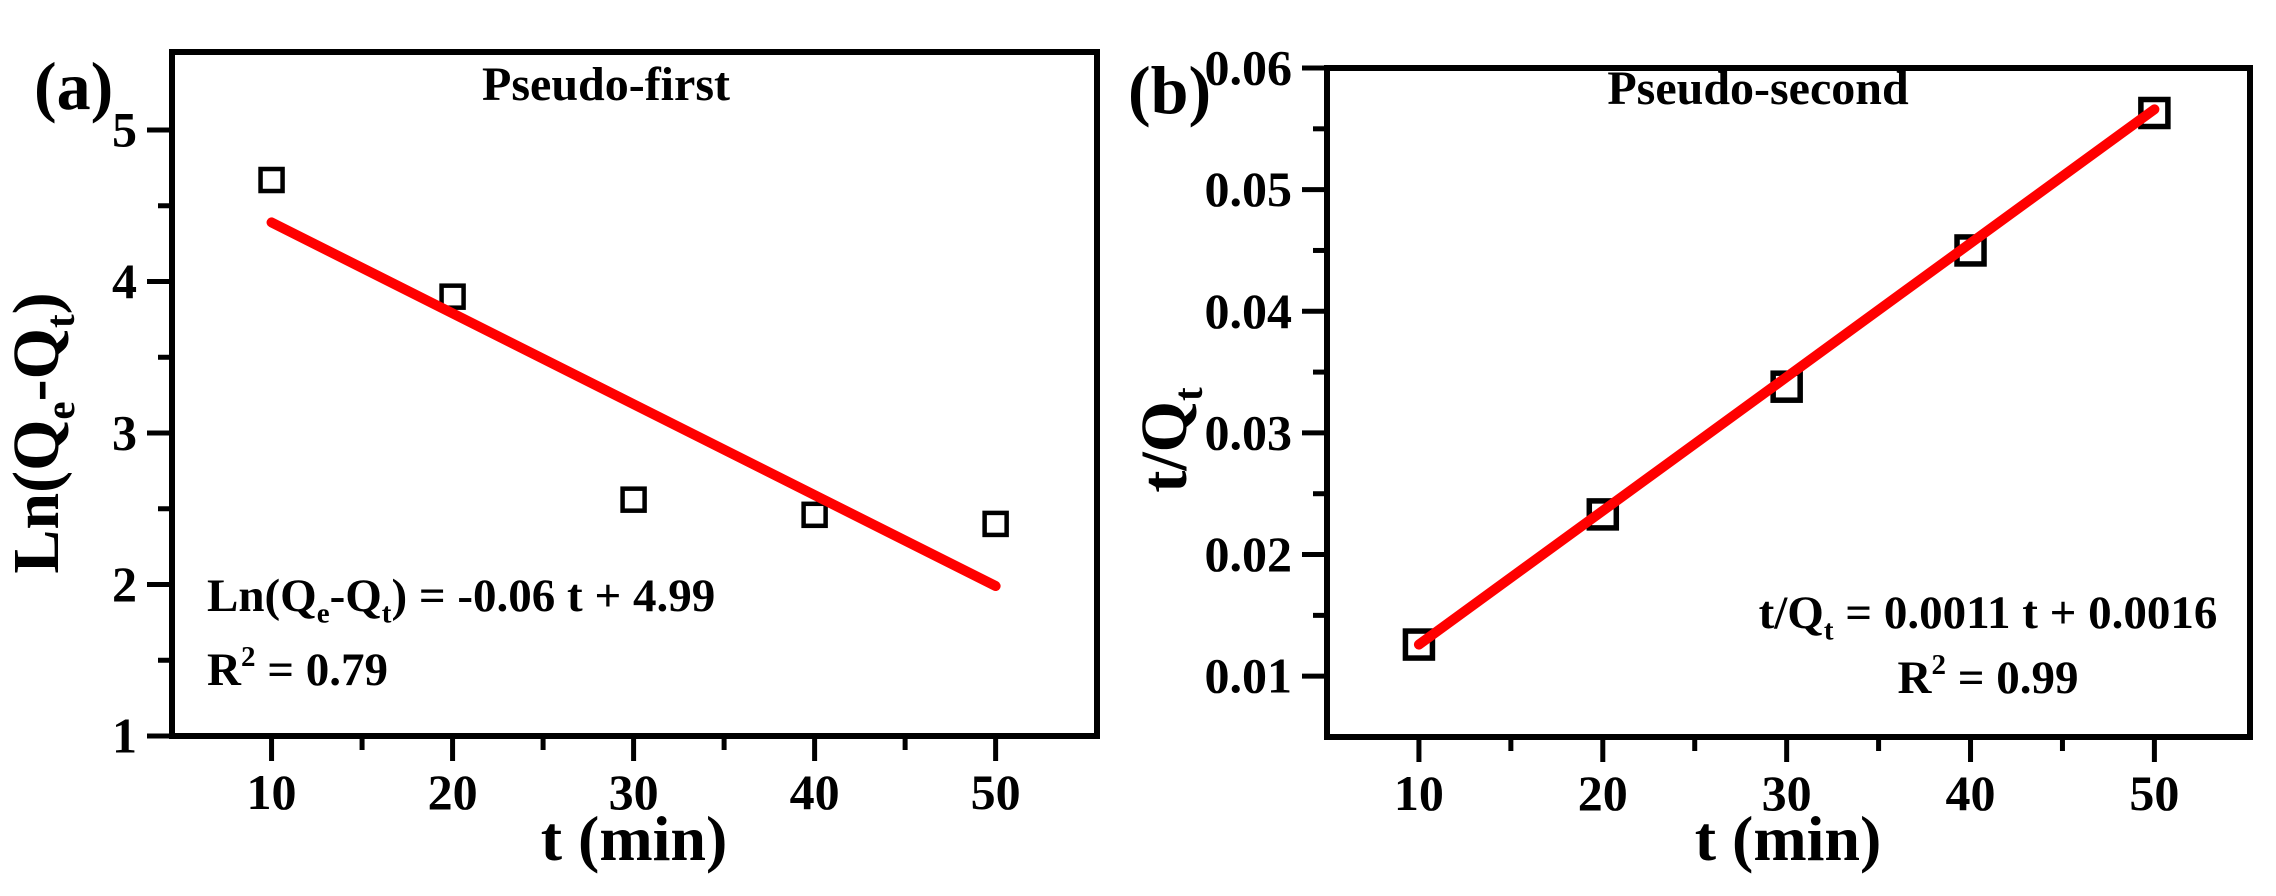 The image size is (2276, 896). I want to click on y-tick-label: 3, so click(124, 433).